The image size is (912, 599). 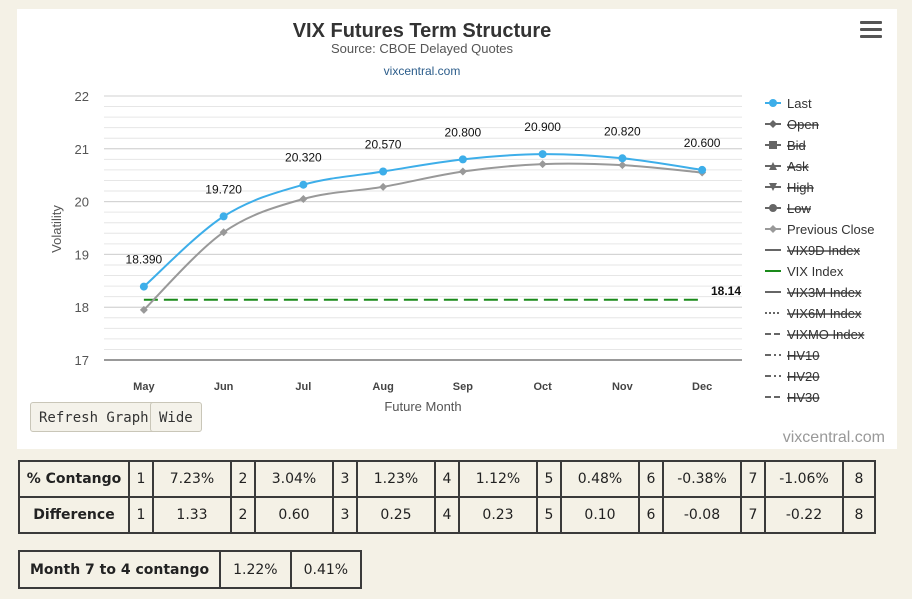 What do you see at coordinates (396, 515) in the screenshot?
I see `cell-value: 0.25` at bounding box center [396, 515].